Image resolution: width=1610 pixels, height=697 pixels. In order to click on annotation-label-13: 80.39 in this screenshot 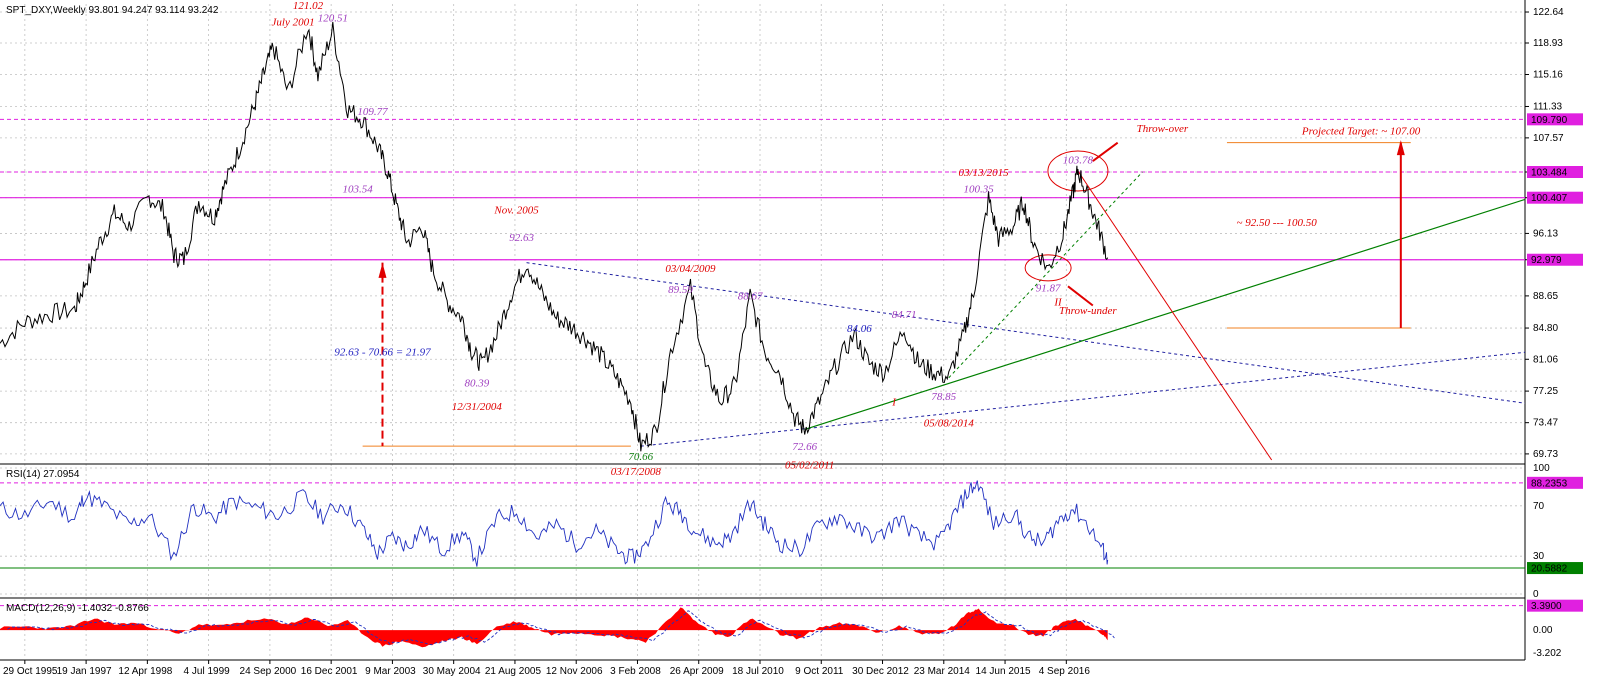, I will do `click(476, 384)`.